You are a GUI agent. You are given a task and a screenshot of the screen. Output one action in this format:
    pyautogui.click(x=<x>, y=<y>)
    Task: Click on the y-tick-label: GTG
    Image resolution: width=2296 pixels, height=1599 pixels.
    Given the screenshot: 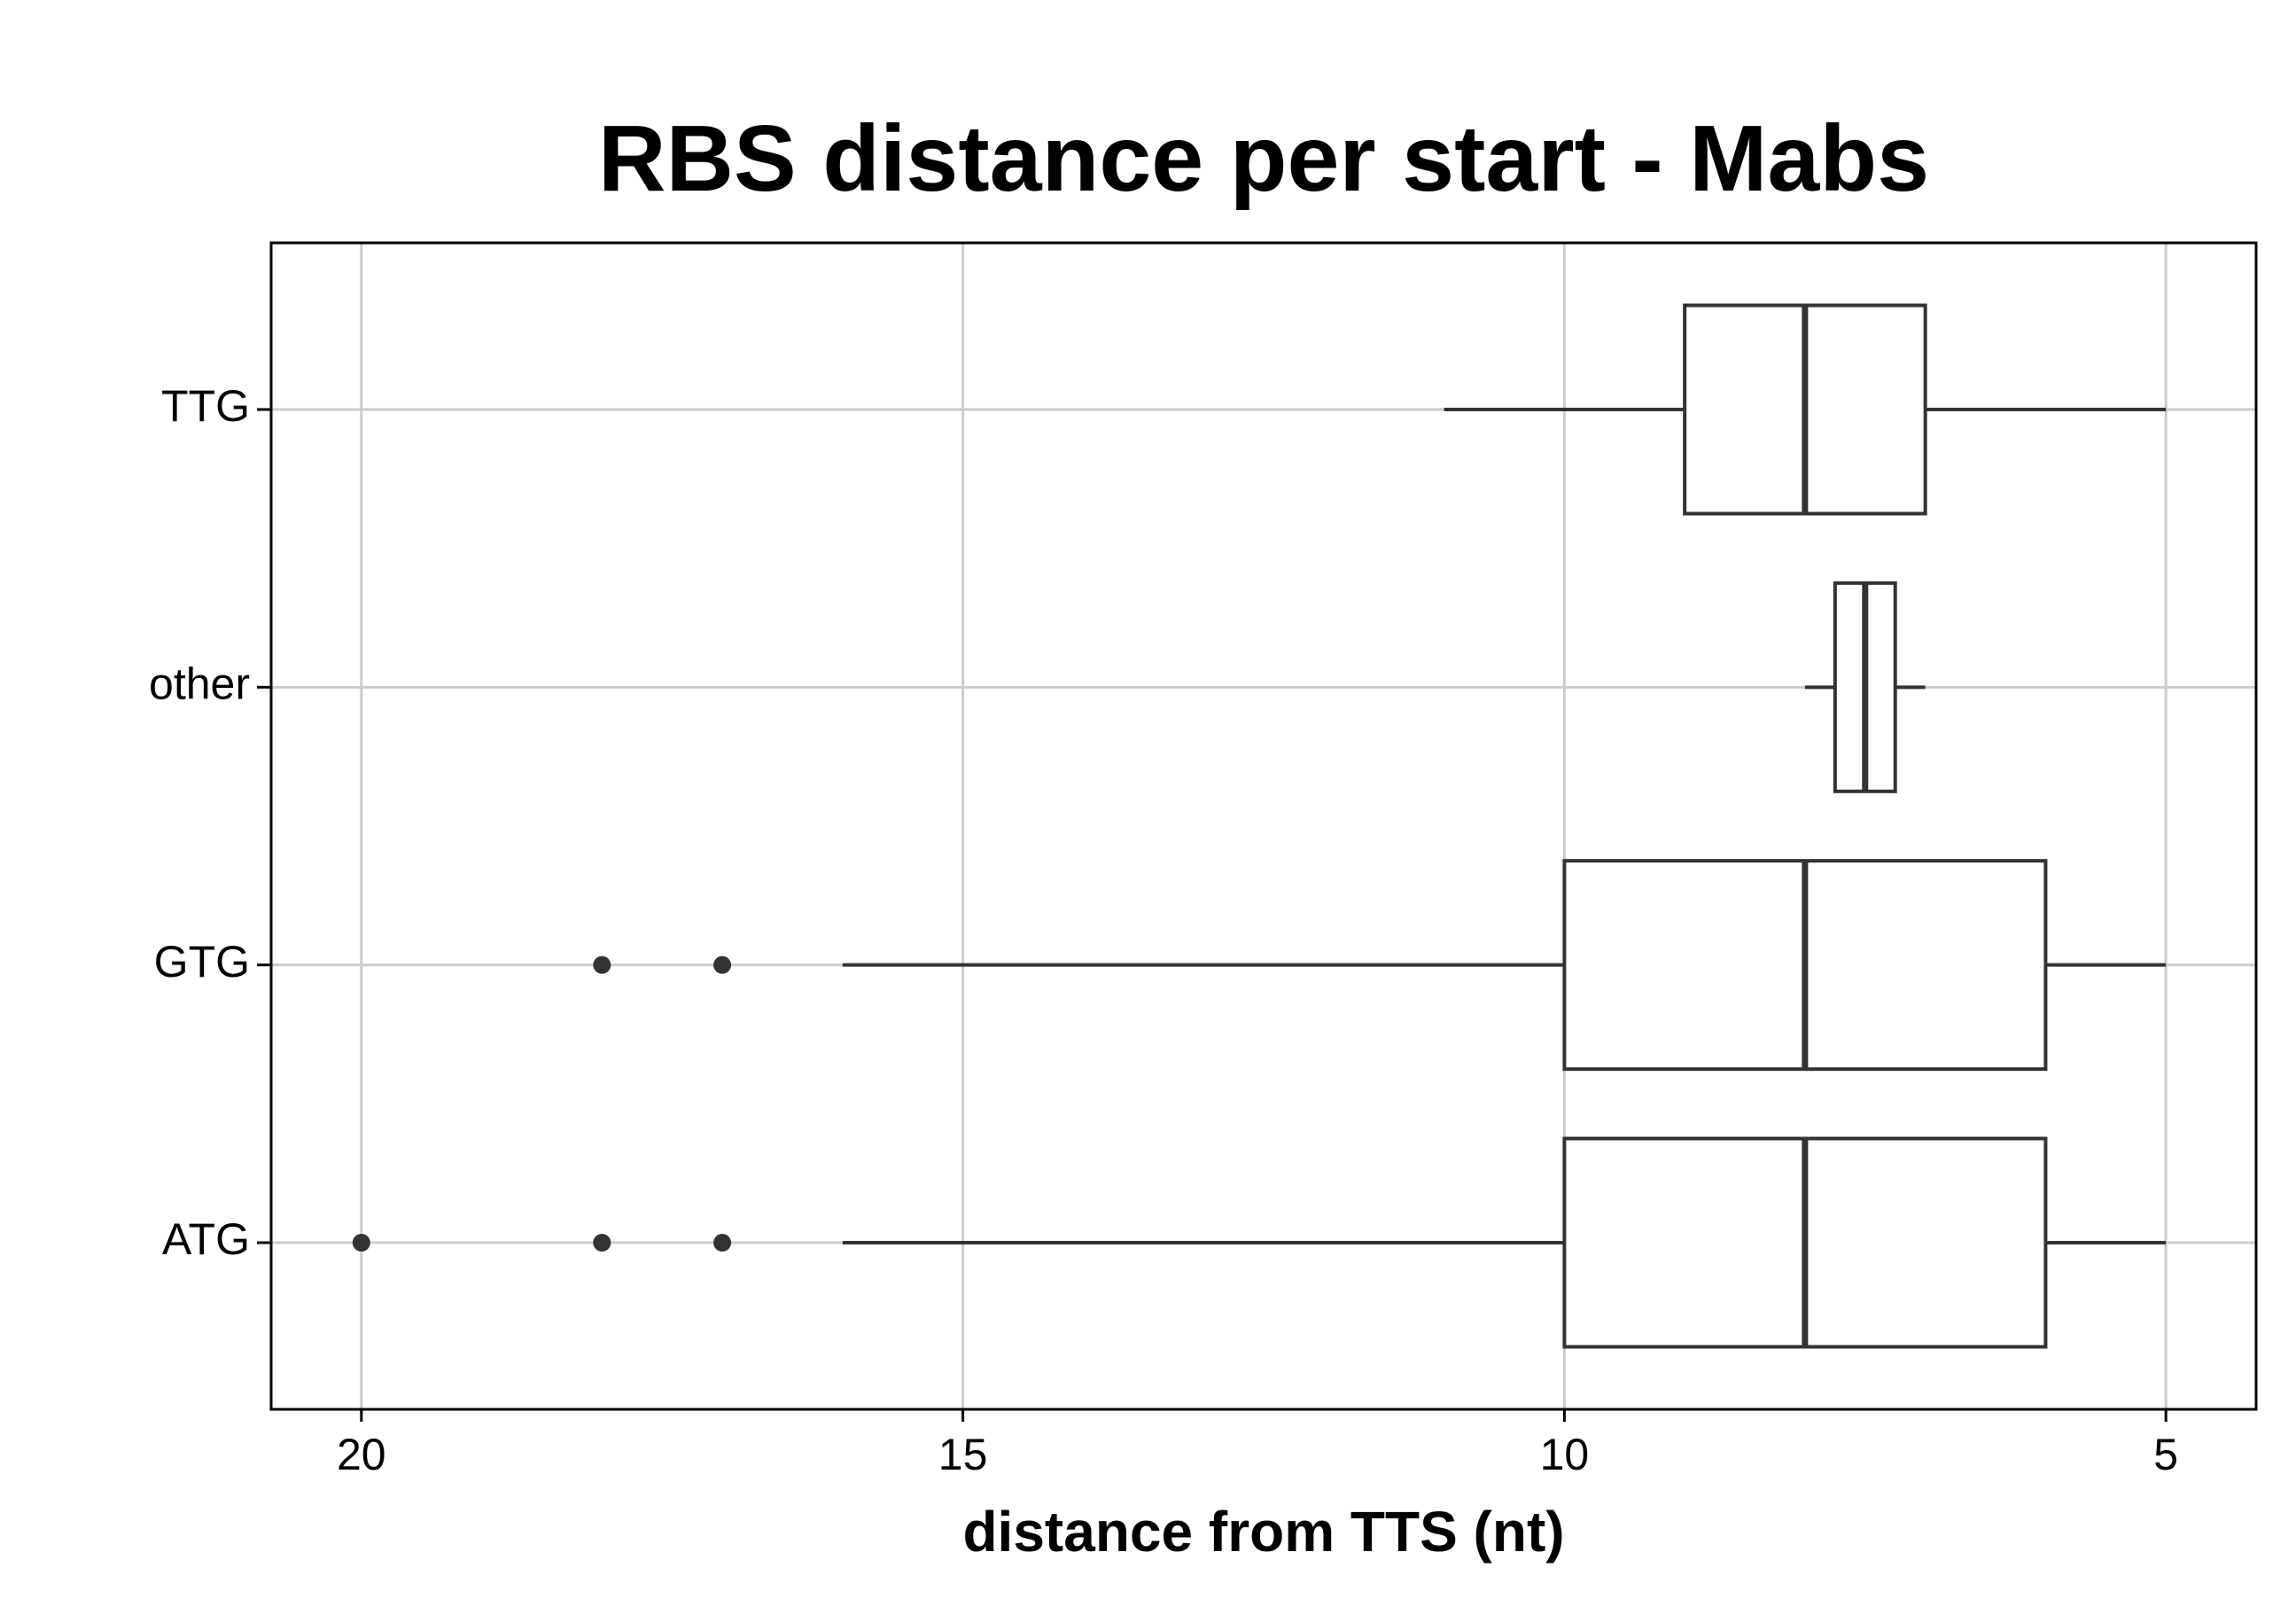 What is the action you would take?
    pyautogui.click(x=202, y=962)
    